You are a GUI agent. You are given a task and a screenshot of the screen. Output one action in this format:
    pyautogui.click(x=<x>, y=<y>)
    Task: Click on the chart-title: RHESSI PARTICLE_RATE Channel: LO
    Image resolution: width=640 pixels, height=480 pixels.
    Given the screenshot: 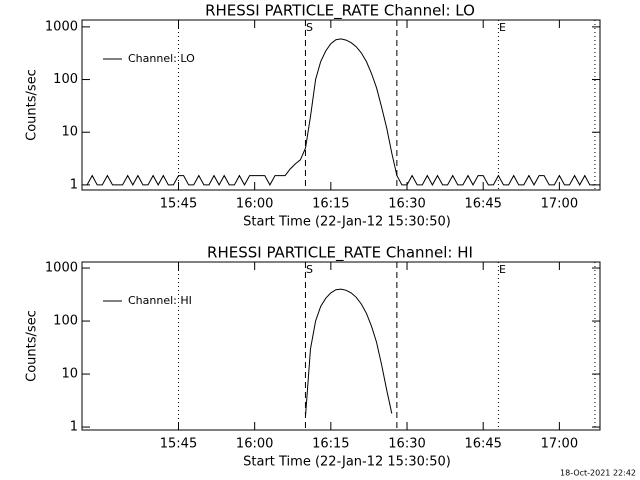 What is the action you would take?
    pyautogui.click(x=340, y=11)
    